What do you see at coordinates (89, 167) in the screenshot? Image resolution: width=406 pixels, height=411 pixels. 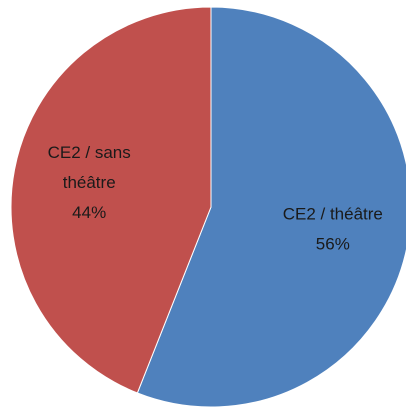 I see `slice-label: CE2 / sans théâtre` at bounding box center [89, 167].